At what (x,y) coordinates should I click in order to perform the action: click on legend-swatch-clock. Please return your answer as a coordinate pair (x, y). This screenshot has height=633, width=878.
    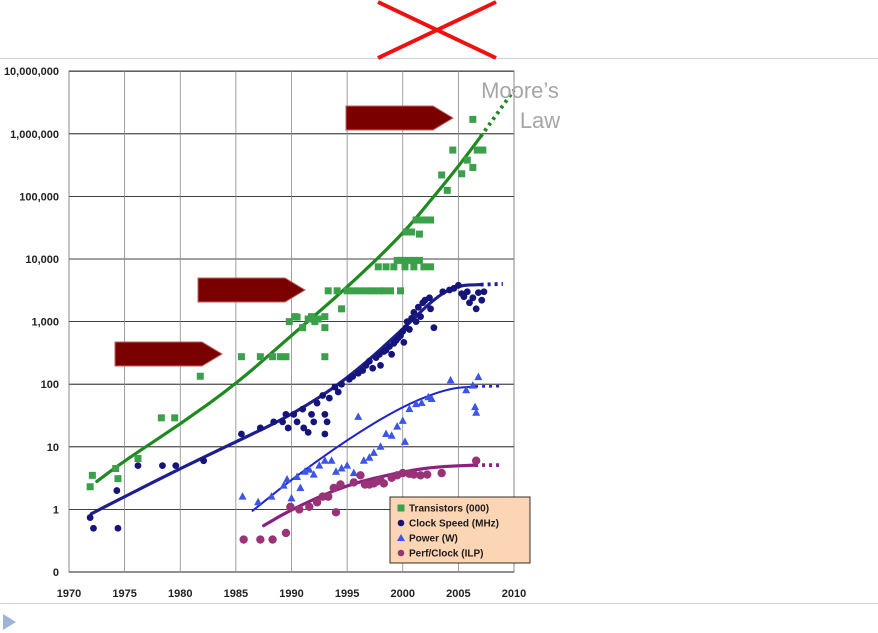
    Looking at the image, I should click on (401, 523).